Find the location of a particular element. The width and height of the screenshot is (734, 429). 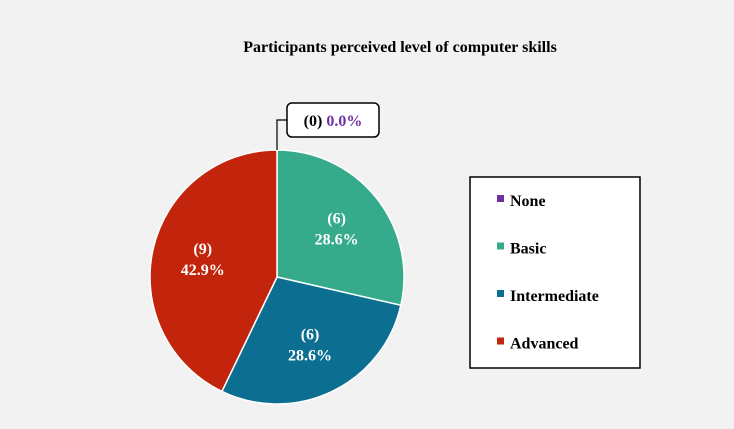

legend-box is located at coordinates (555, 272).